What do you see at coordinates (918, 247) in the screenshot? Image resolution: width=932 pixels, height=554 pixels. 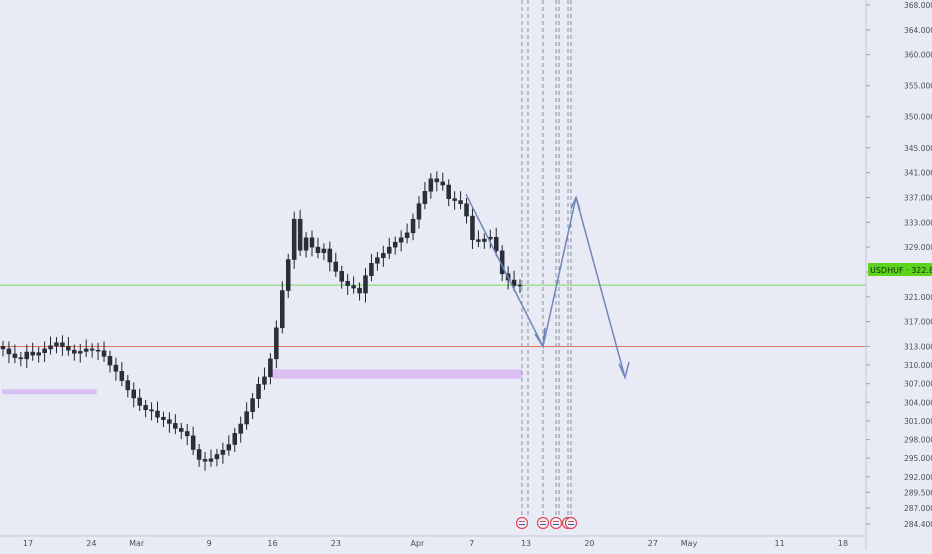 I see `price-tick-label: 329.000` at bounding box center [918, 247].